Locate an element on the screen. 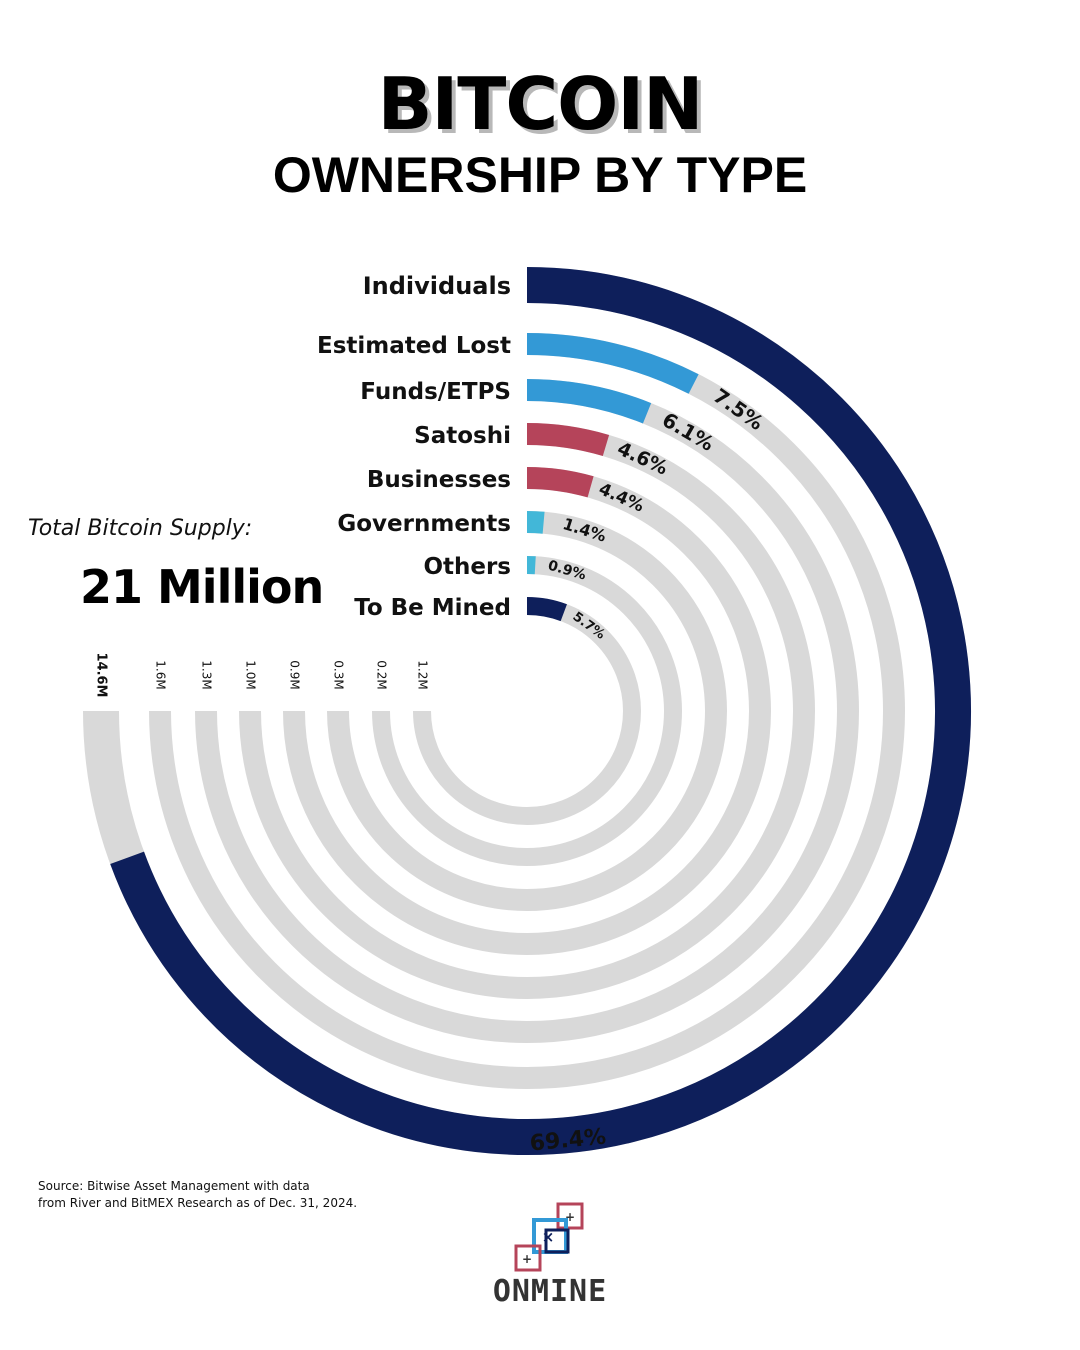 This screenshot has height=1350, width=1080. category-label: Governments is located at coordinates (424, 524).